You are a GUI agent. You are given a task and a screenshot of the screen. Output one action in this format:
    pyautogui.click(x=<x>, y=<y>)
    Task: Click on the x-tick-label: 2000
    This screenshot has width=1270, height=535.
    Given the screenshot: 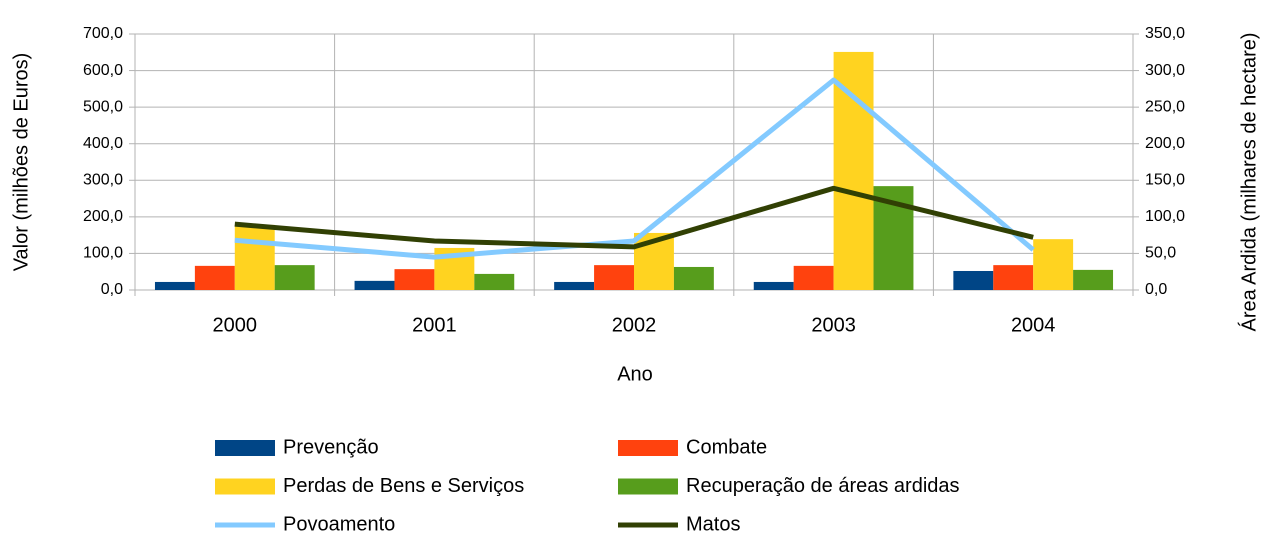 What is the action you would take?
    pyautogui.click(x=235, y=325)
    